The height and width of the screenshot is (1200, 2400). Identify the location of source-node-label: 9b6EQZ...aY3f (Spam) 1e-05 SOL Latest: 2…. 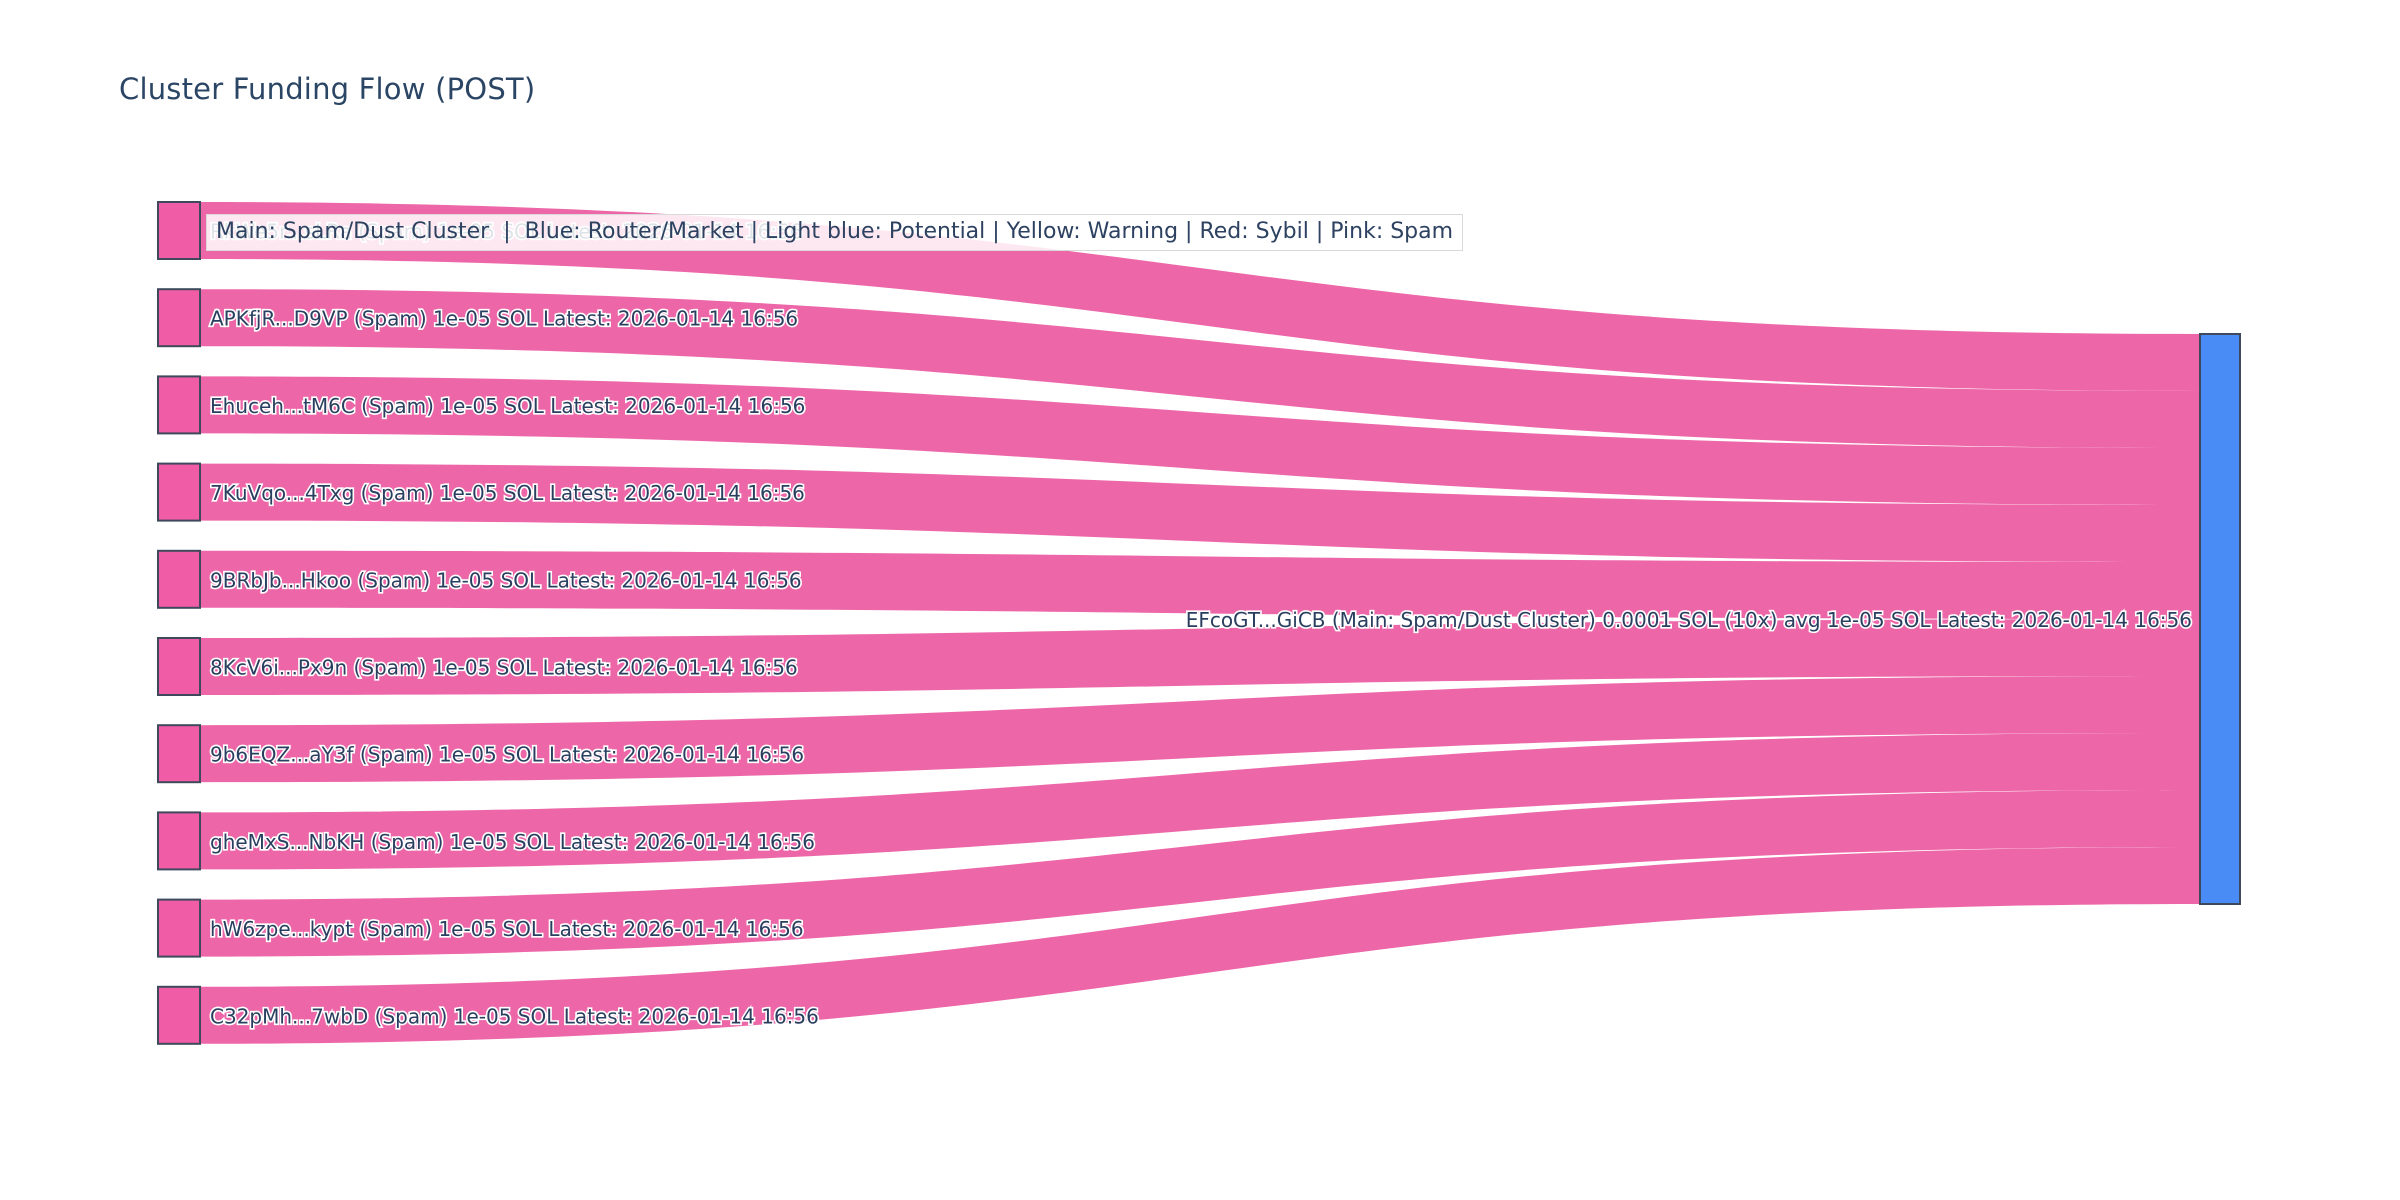
(507, 755).